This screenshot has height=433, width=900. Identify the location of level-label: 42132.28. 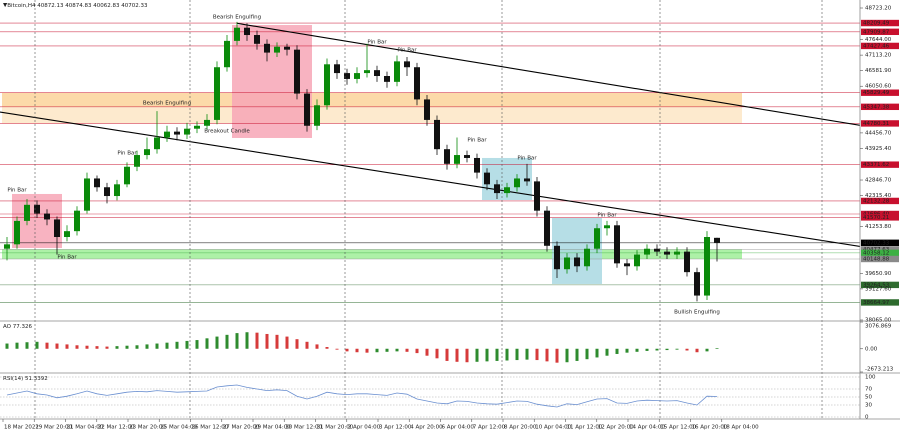
(876, 201).